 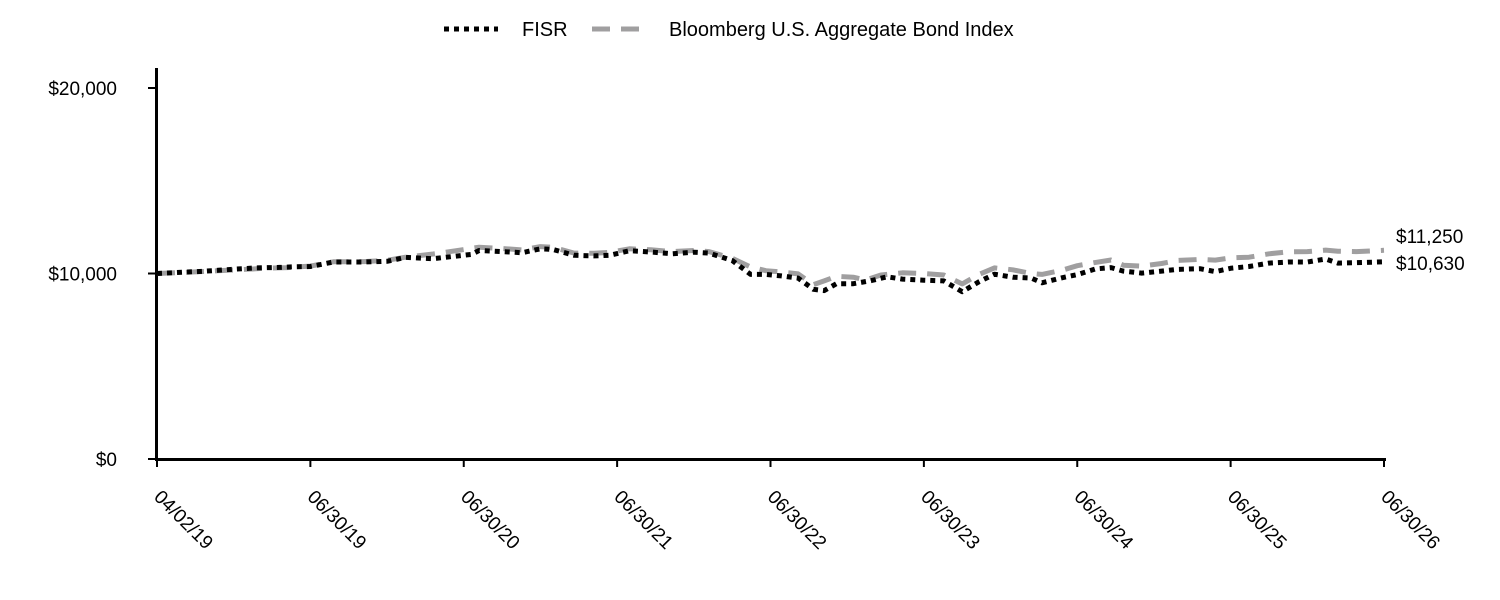 I want to click on x-tick-label: 04/02/19, so click(x=182, y=520).